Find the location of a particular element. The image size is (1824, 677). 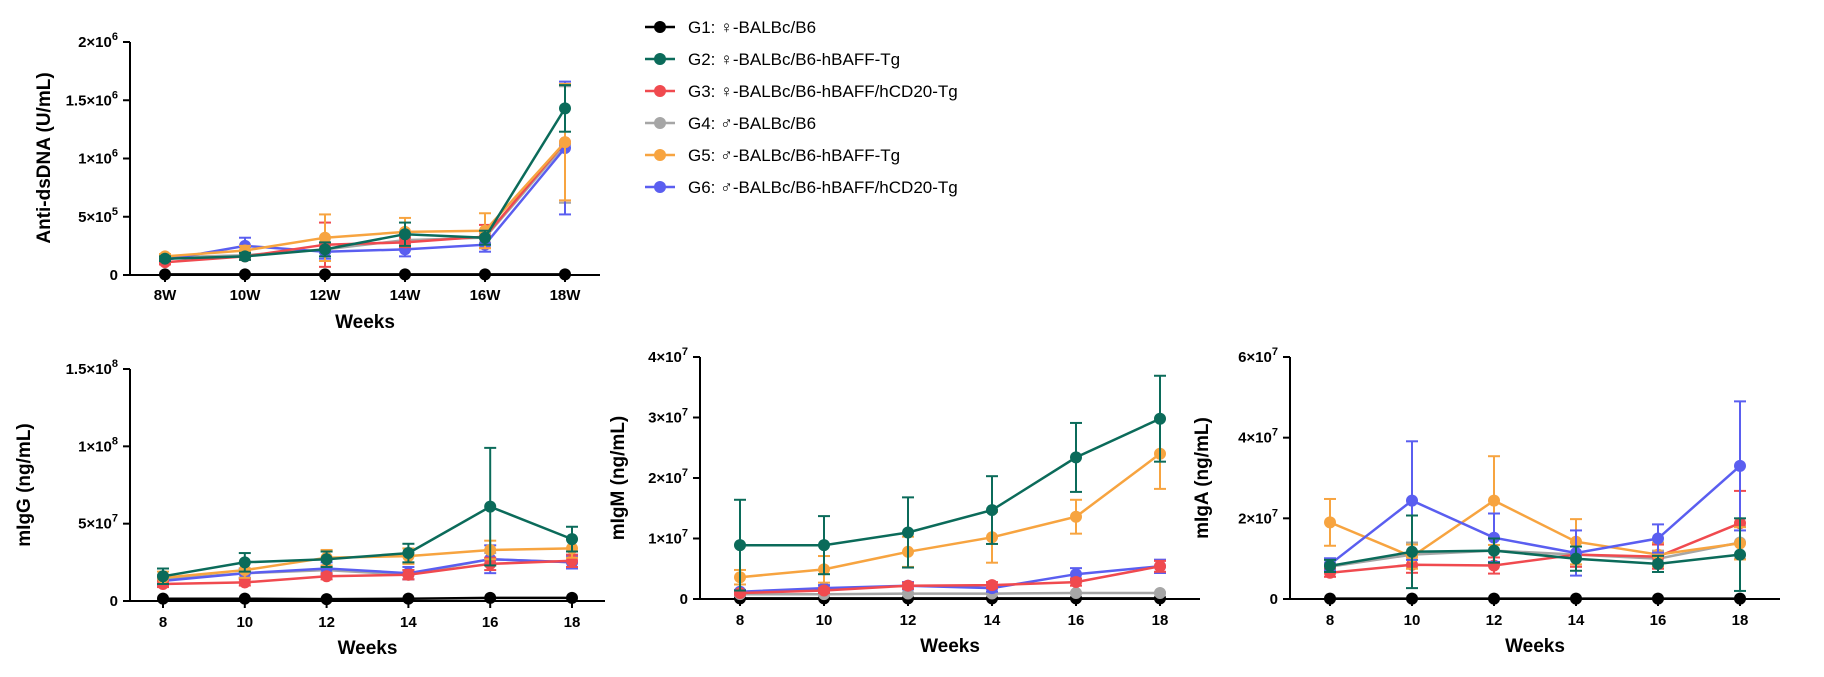

legend-marker is located at coordinates (660, 91).